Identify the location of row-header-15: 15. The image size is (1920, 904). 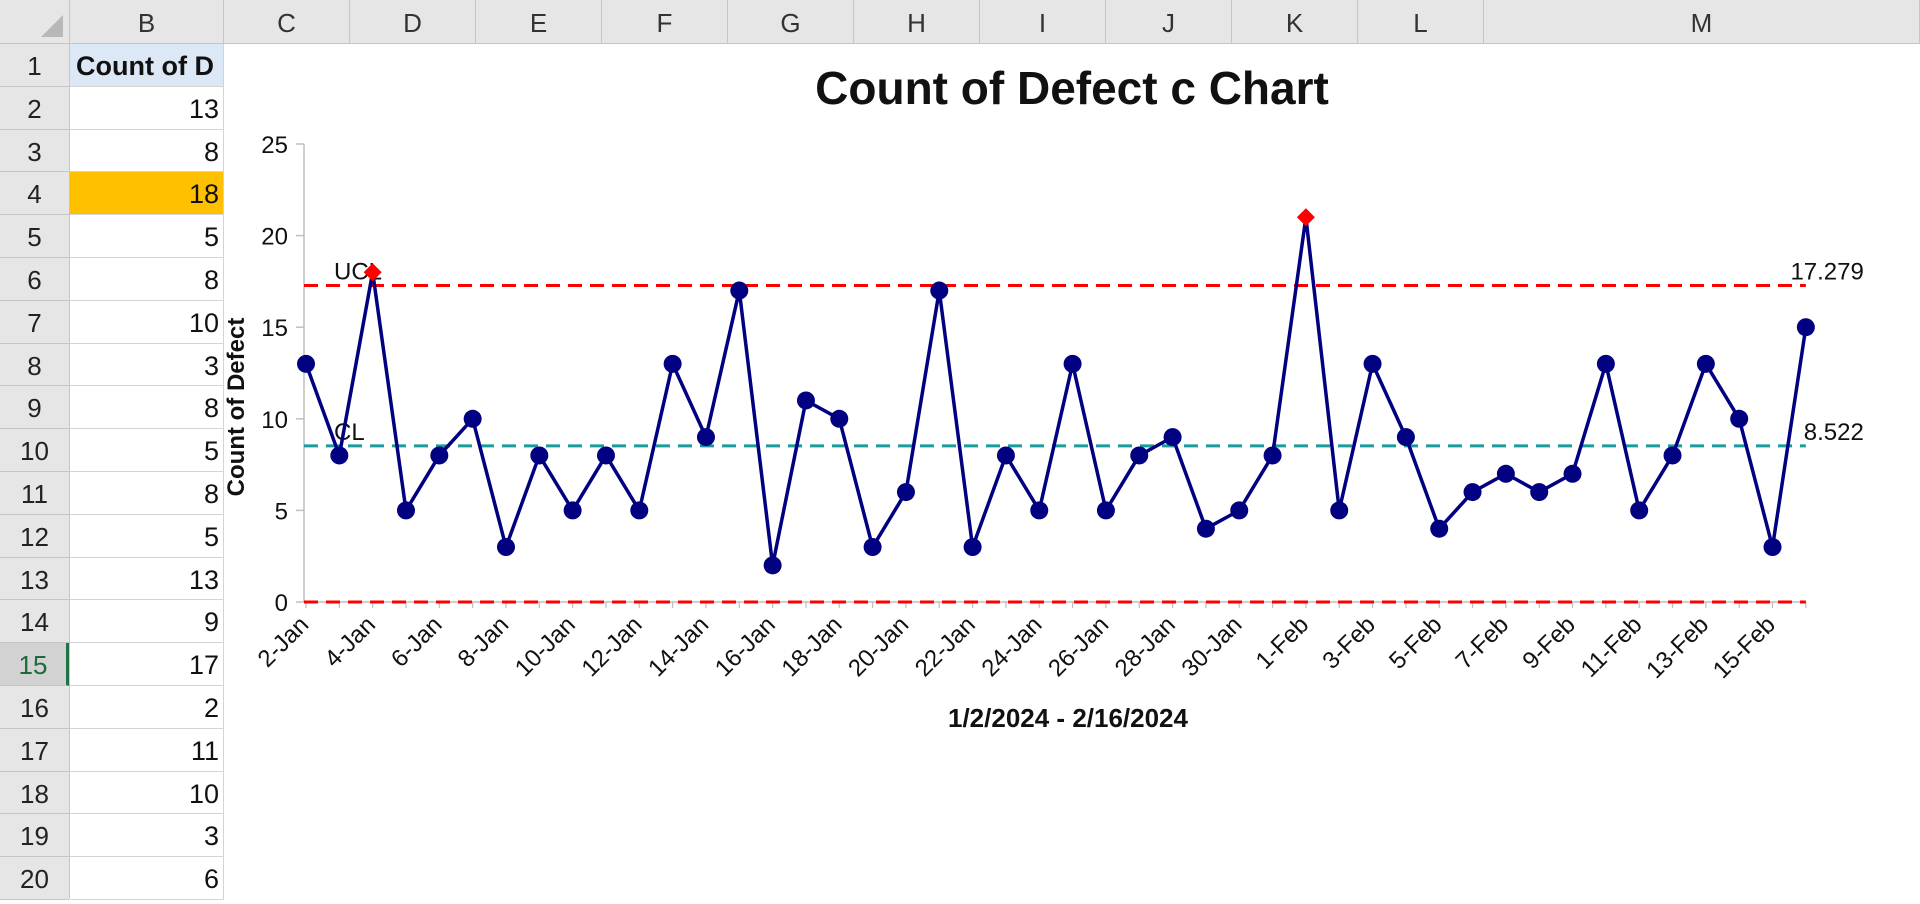
(34, 664).